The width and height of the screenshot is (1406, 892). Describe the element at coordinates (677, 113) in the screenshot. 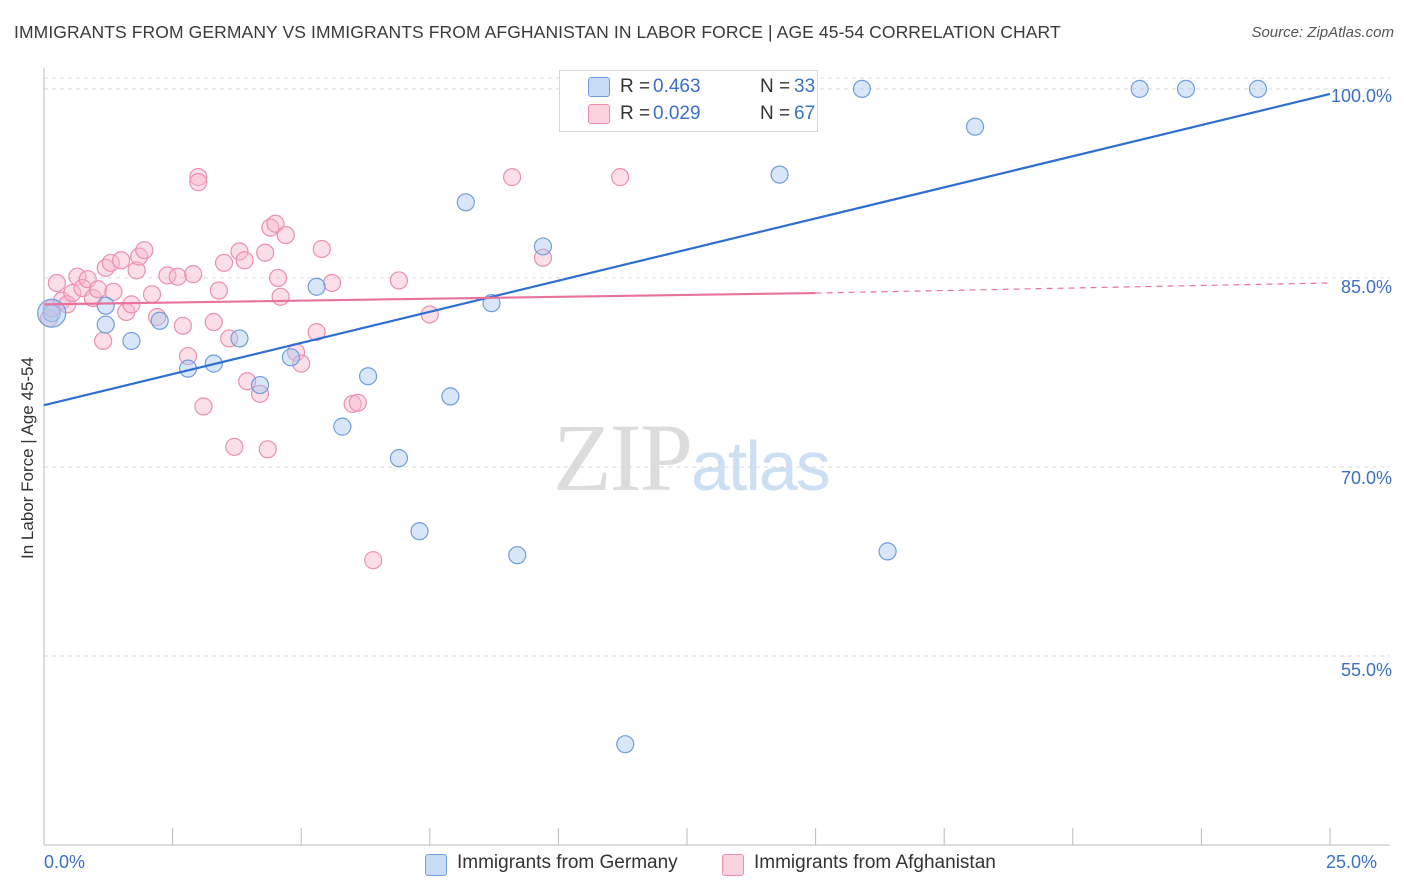

I see `legend-r-value: 0.029` at that location.